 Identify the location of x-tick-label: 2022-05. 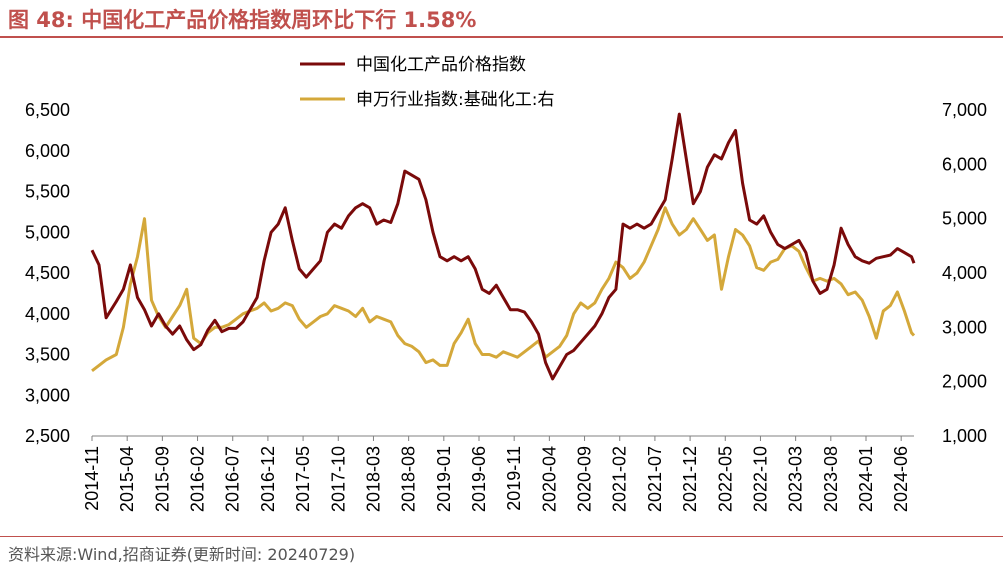
(725, 479).